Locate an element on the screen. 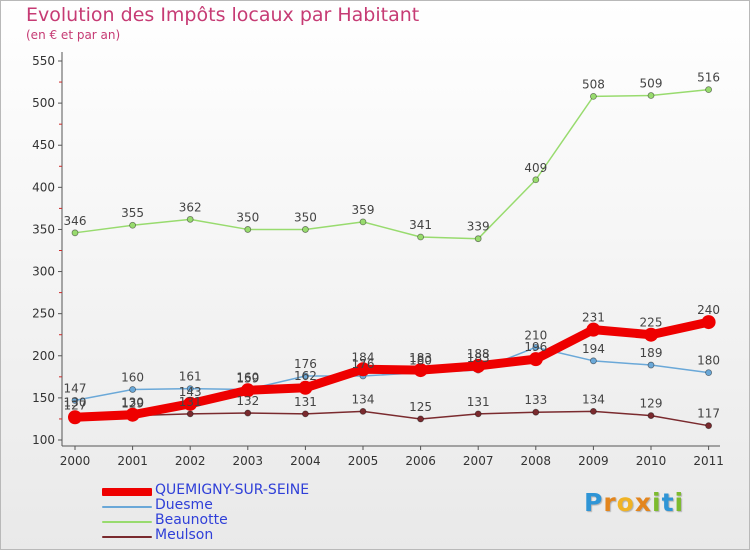  y-tick-label: 350 is located at coordinates (43, 229).